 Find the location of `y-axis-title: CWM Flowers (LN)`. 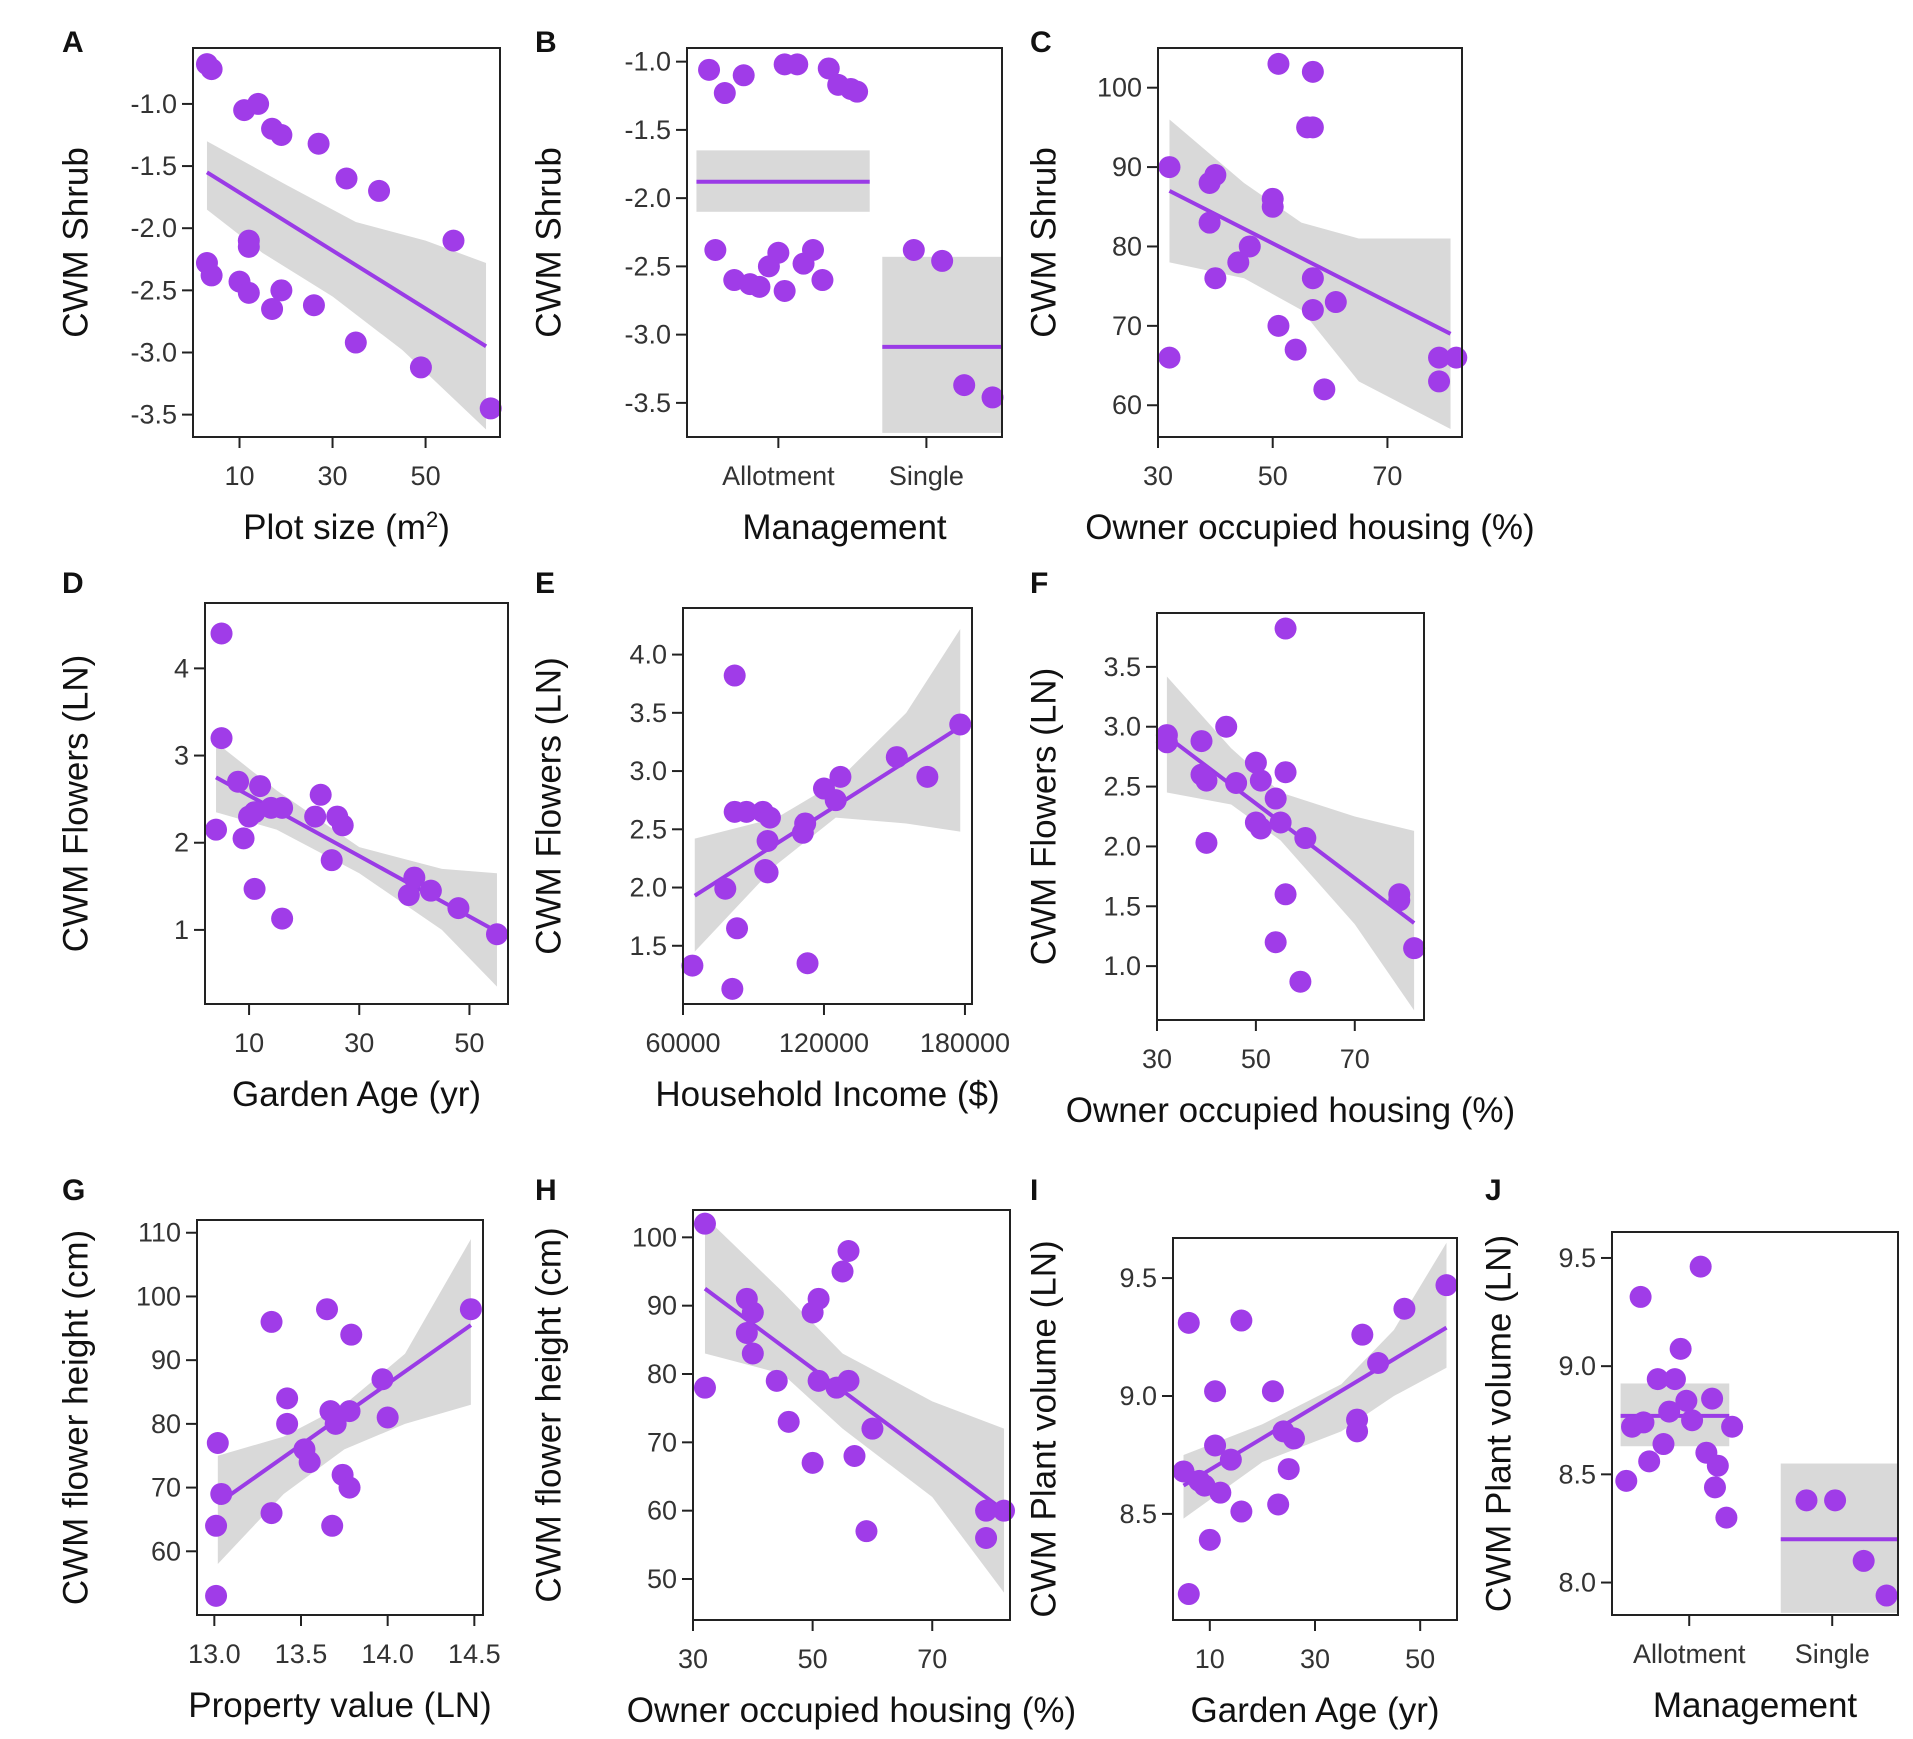

y-axis-title: CWM Flowers (LN) is located at coordinates (76, 803).